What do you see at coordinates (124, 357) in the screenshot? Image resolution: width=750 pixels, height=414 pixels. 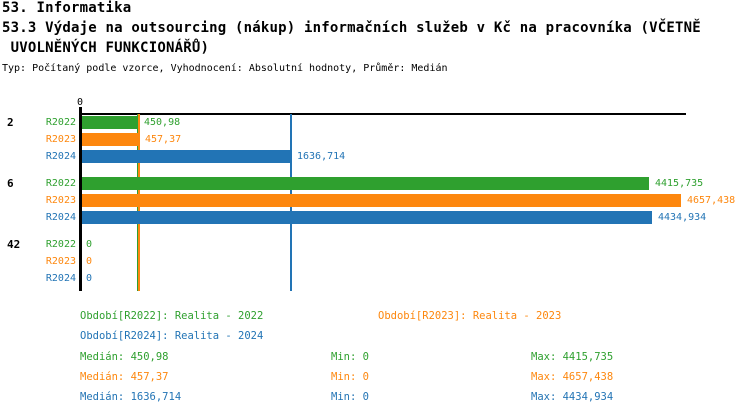 I see `stat-median-r2022: Medián: 450,98` at bounding box center [124, 357].